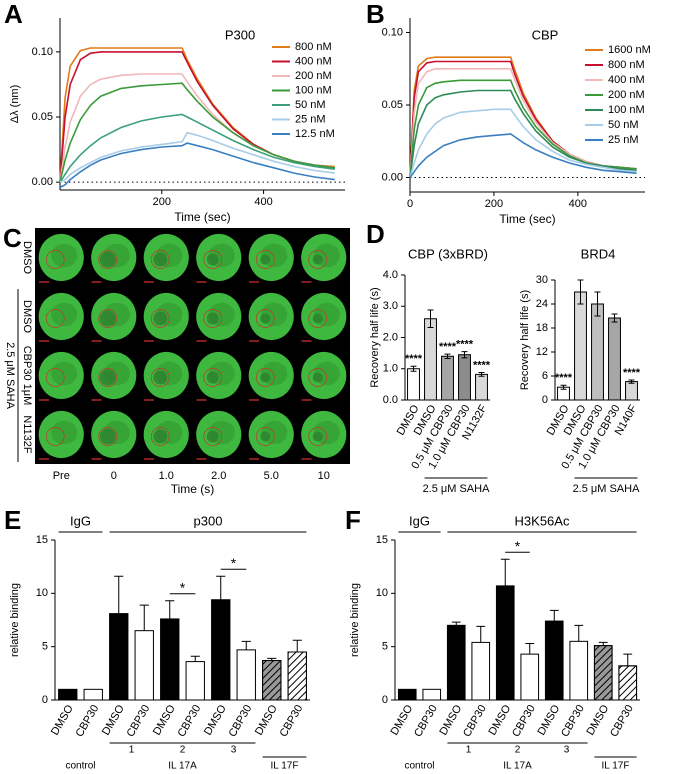  I want to click on header-label: IgG, so click(80, 520).